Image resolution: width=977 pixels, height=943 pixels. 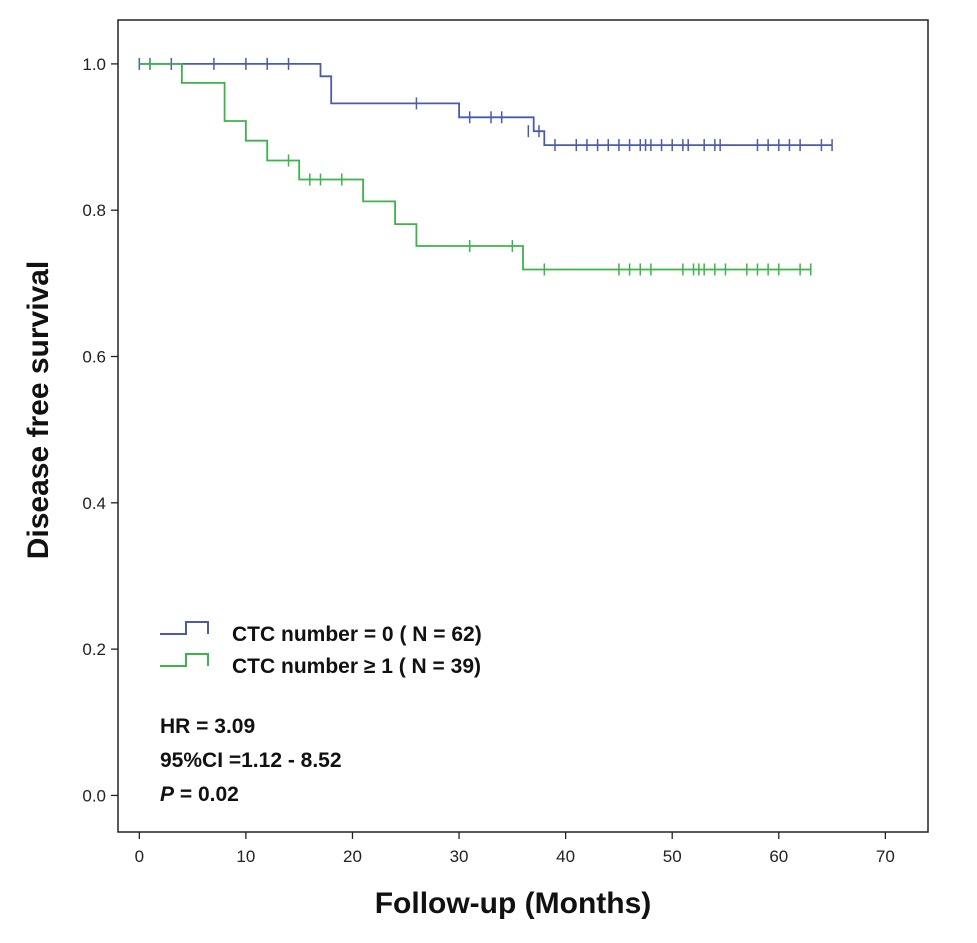 What do you see at coordinates (459, 856) in the screenshot?
I see `x-tick-label: 30` at bounding box center [459, 856].